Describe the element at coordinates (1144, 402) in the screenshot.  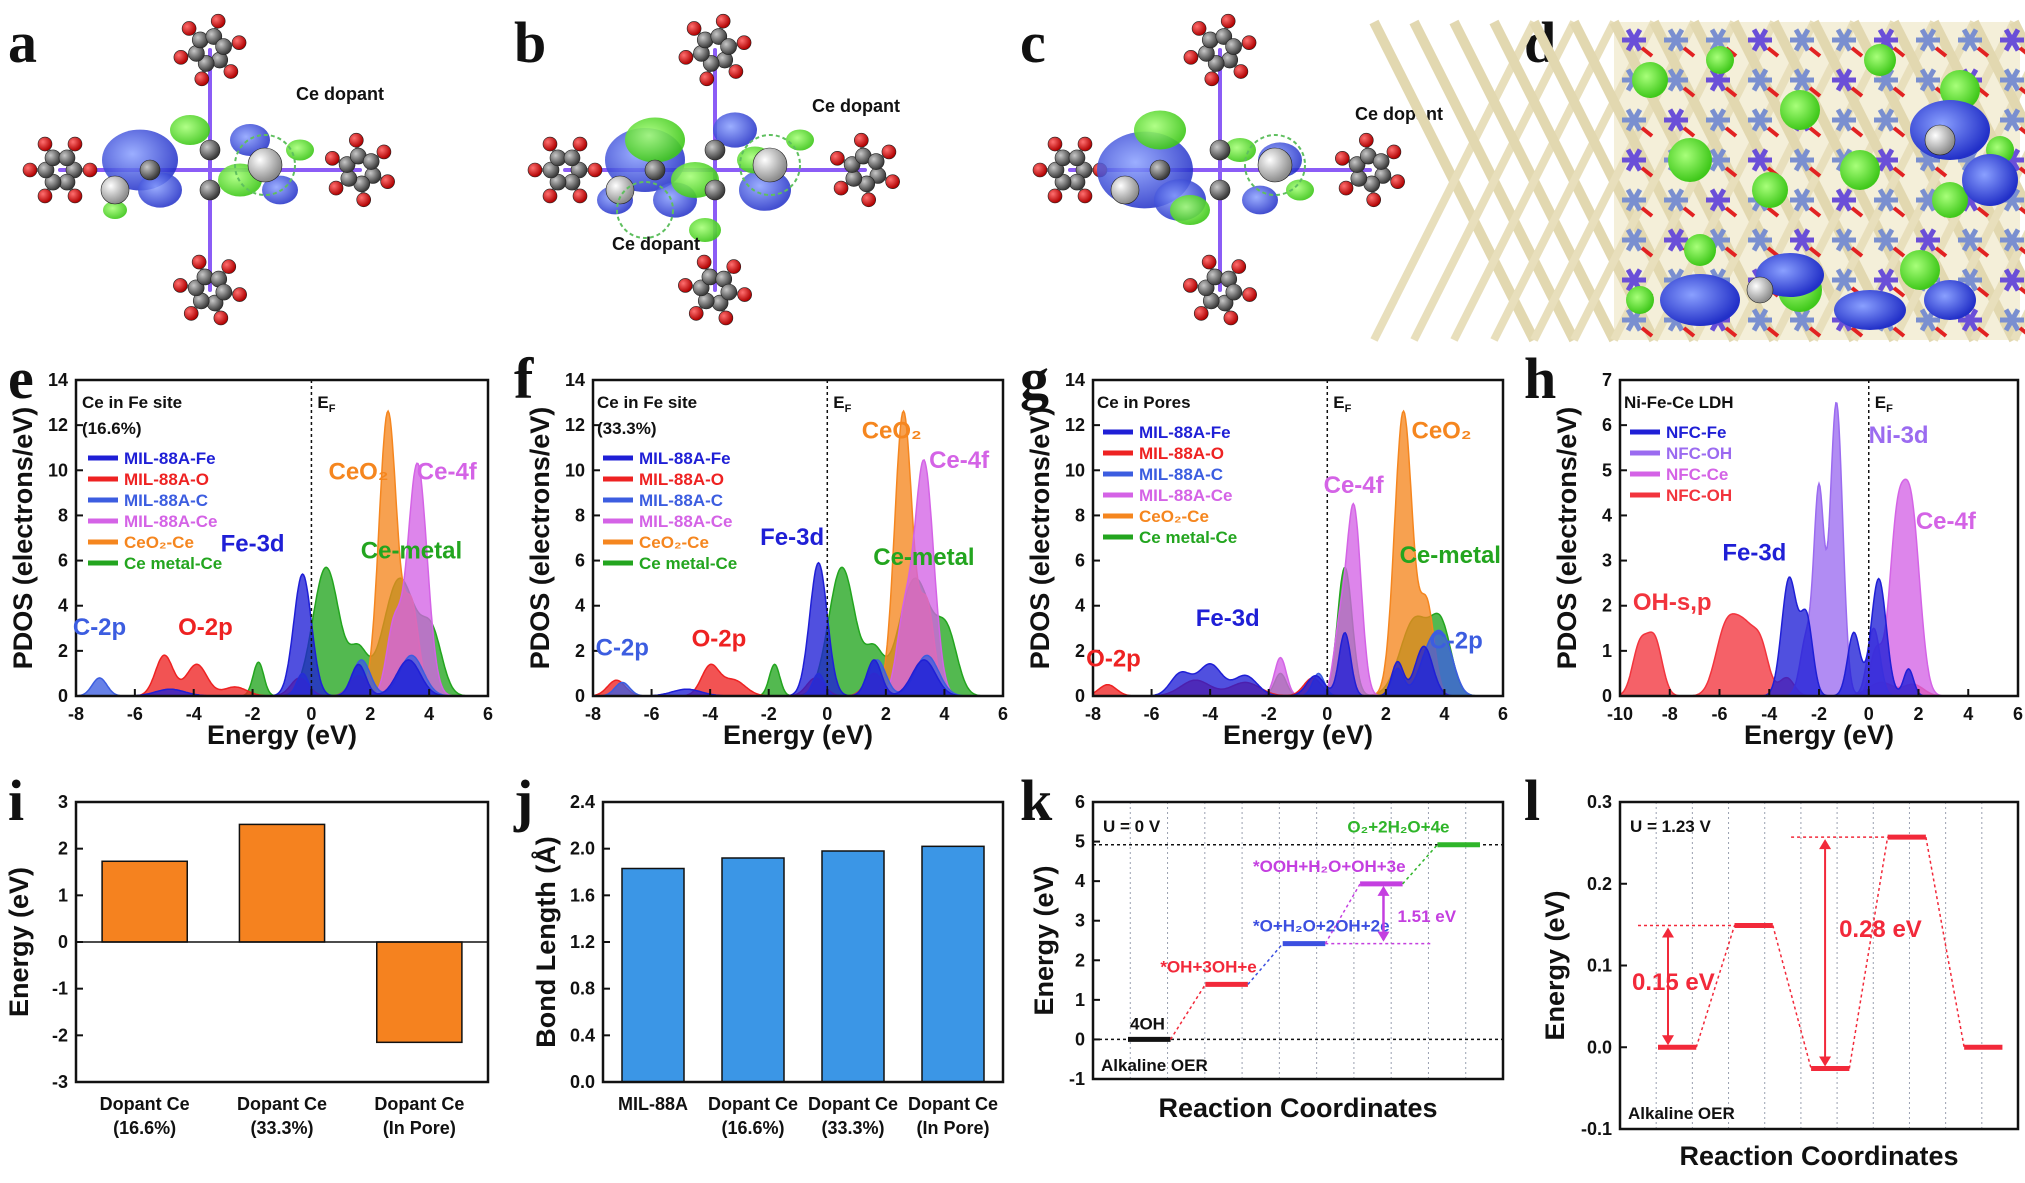
I see `panel-title: Ce in Pores` at that location.